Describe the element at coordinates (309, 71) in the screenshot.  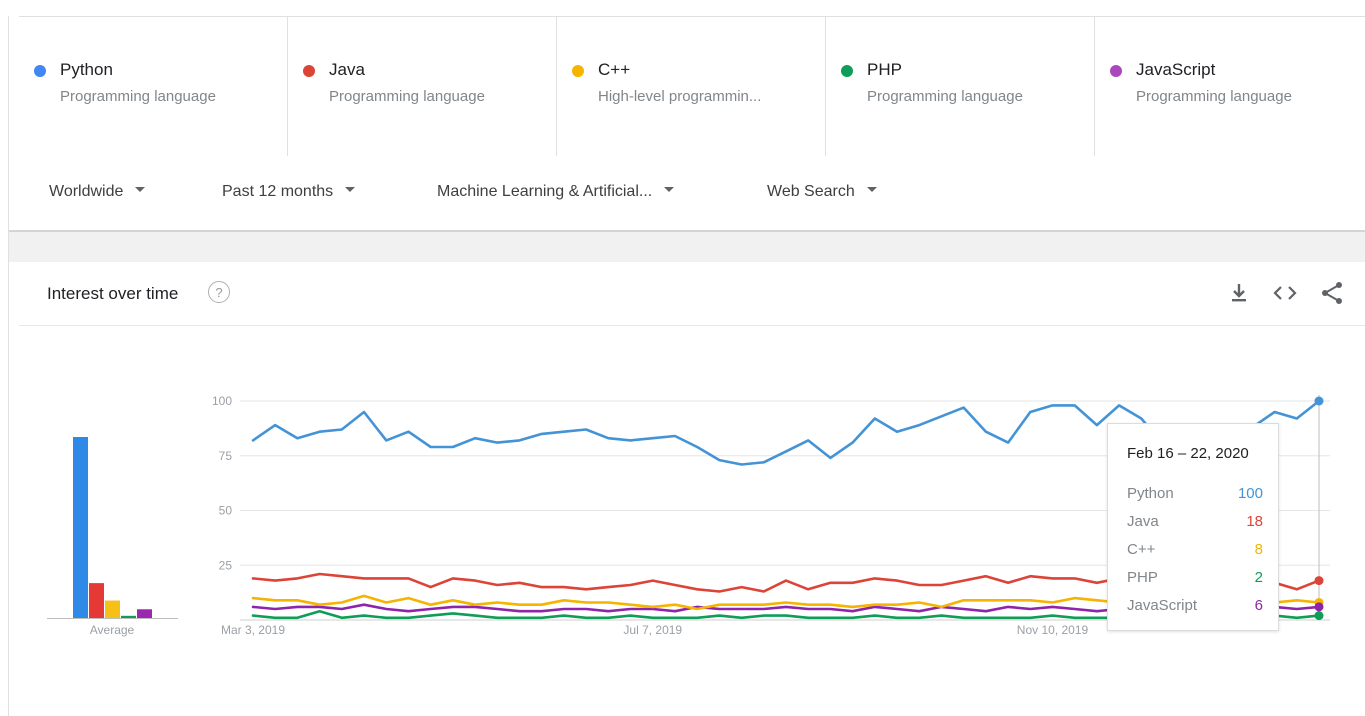
I see `java-color-dot` at that location.